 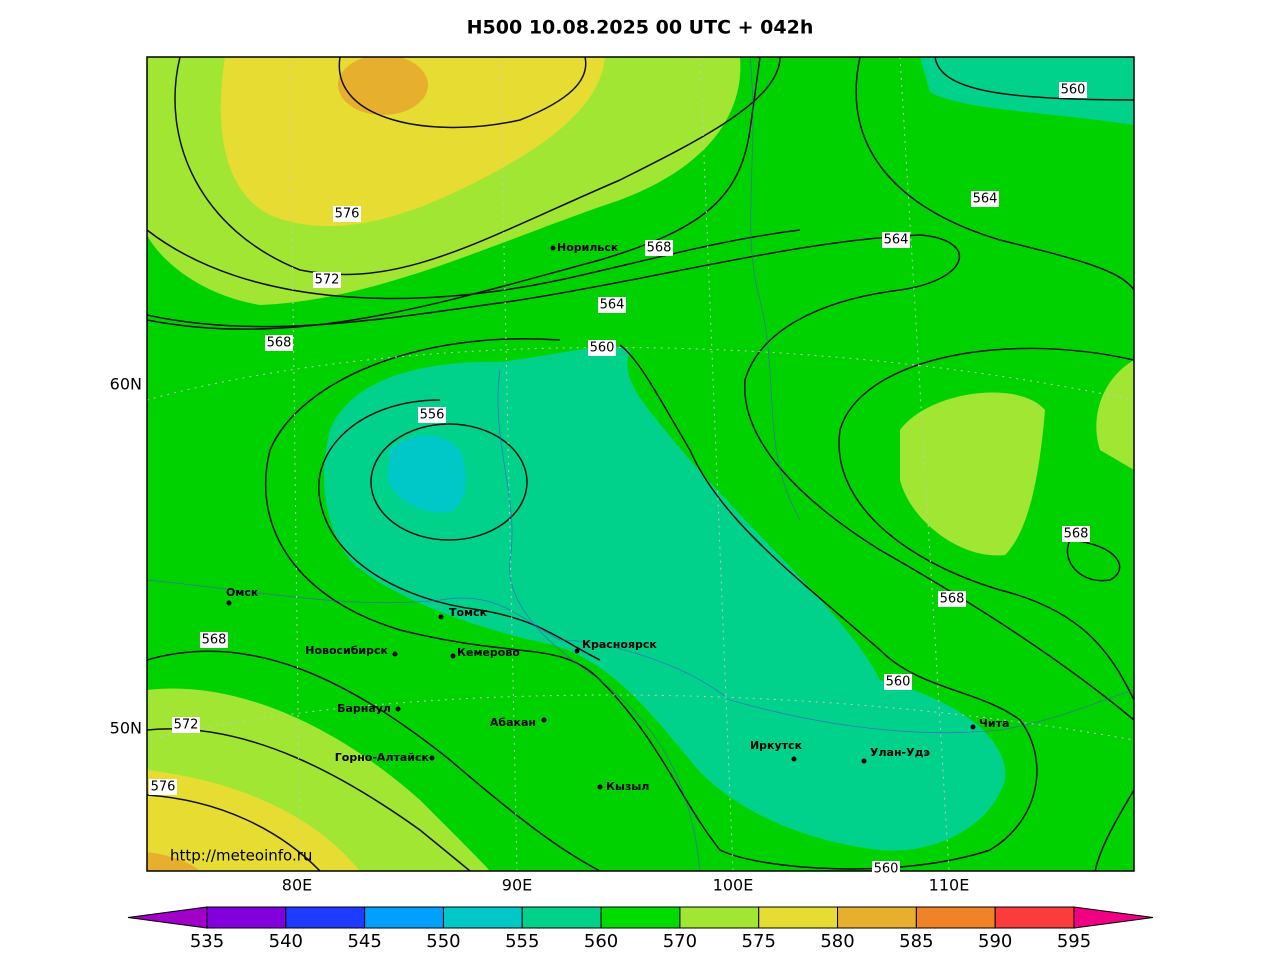 I want to click on lon-label: 110E, so click(x=949, y=885).